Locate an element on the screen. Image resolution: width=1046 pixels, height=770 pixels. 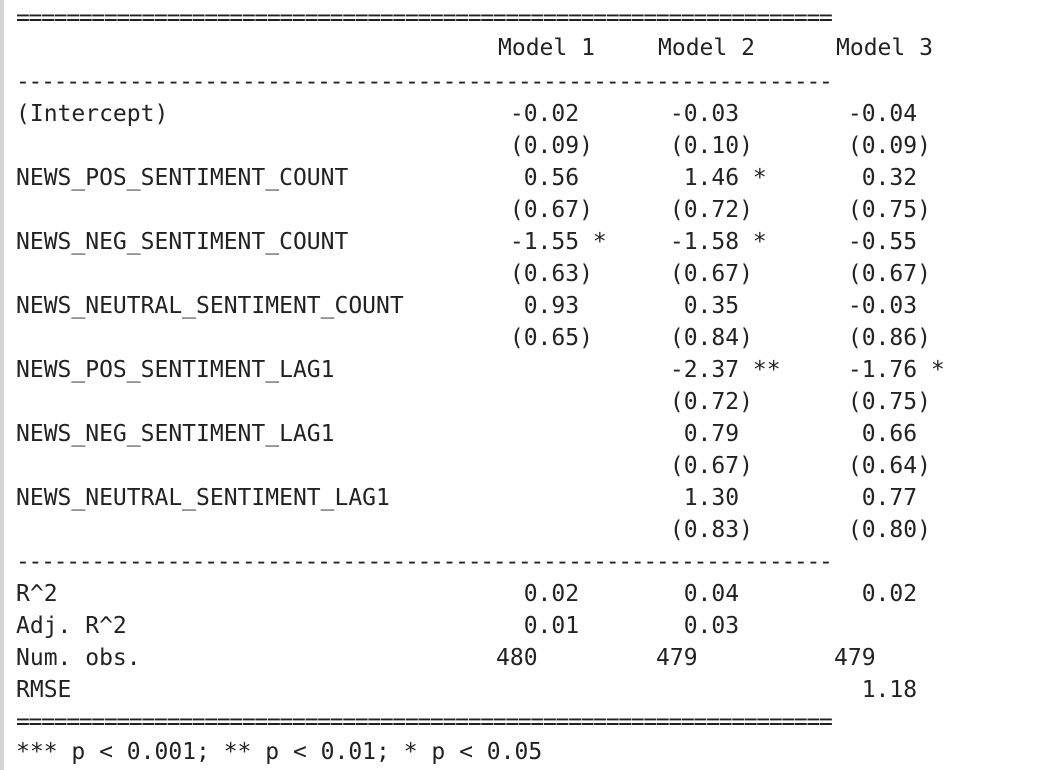
coef-label: NEWS_NEG_SENTIMENT_LAG1 is located at coordinates (175, 434).